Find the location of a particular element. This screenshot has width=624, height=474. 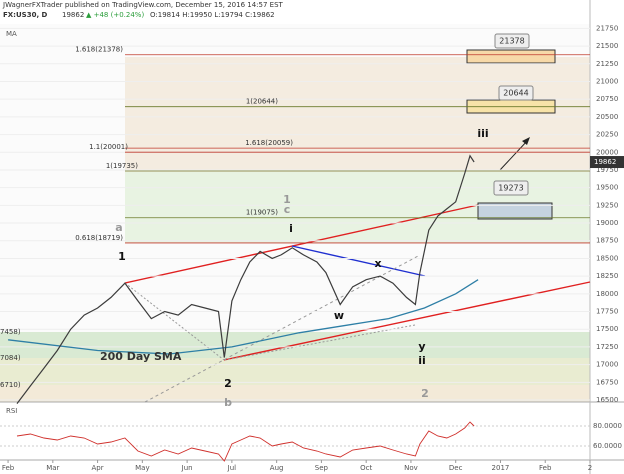

x-tick-label: Aug is located at coordinates (277, 468).